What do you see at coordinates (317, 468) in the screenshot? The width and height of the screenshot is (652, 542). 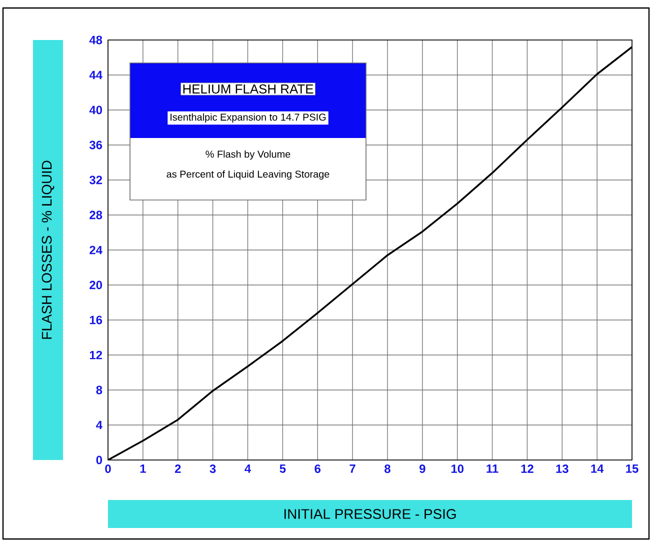 I see `x-tick-label: 6` at bounding box center [317, 468].